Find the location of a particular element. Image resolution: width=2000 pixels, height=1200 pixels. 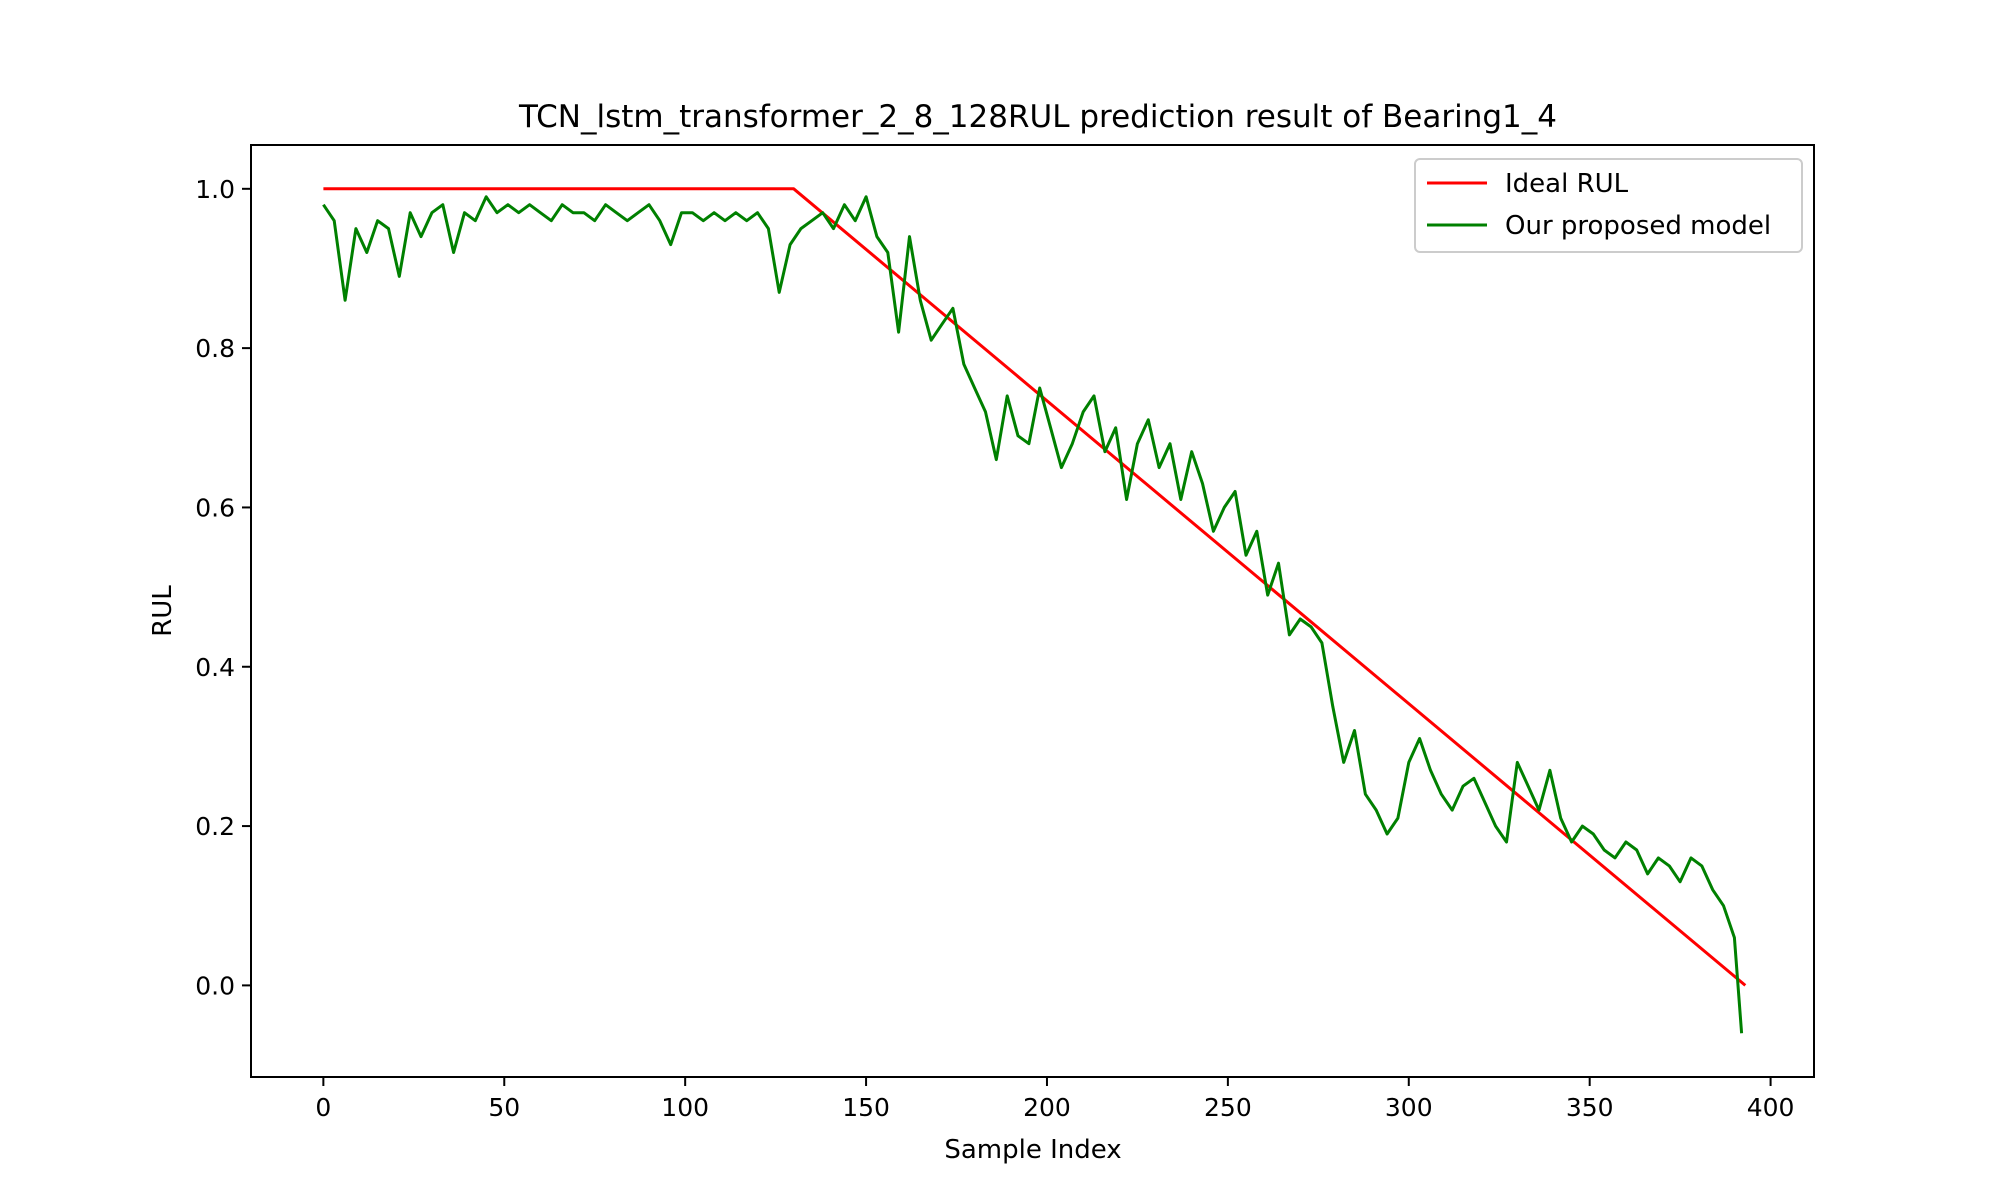

y-tick-label: 0.6 is located at coordinates (215, 507).